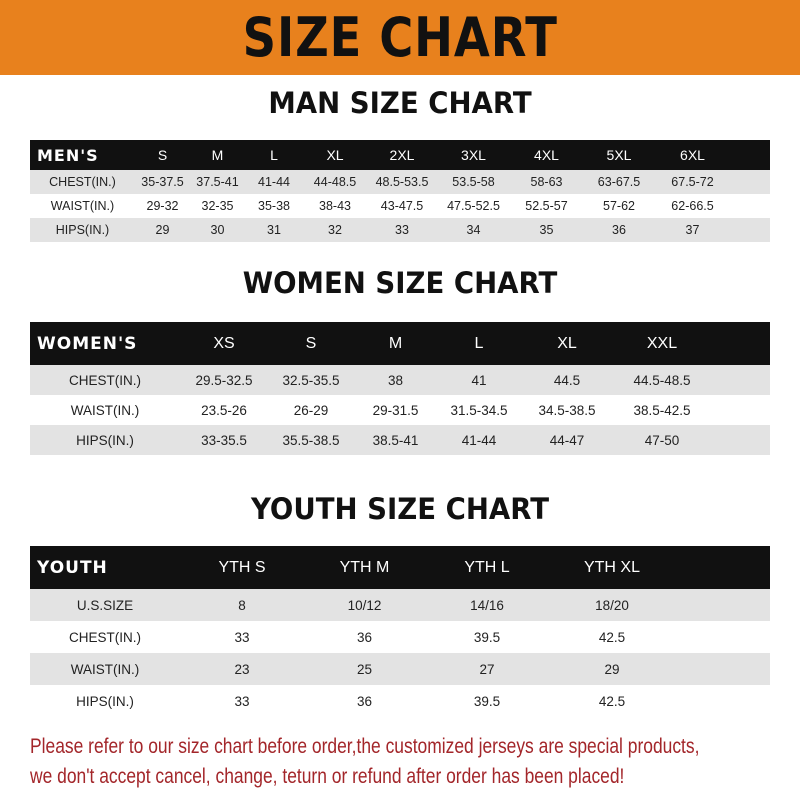 Image resolution: width=800 pixels, height=800 pixels. Describe the element at coordinates (400, 605) in the screenshot. I see `table-row: U.S.SIZE 8 10/12 14/16 18/20` at that location.